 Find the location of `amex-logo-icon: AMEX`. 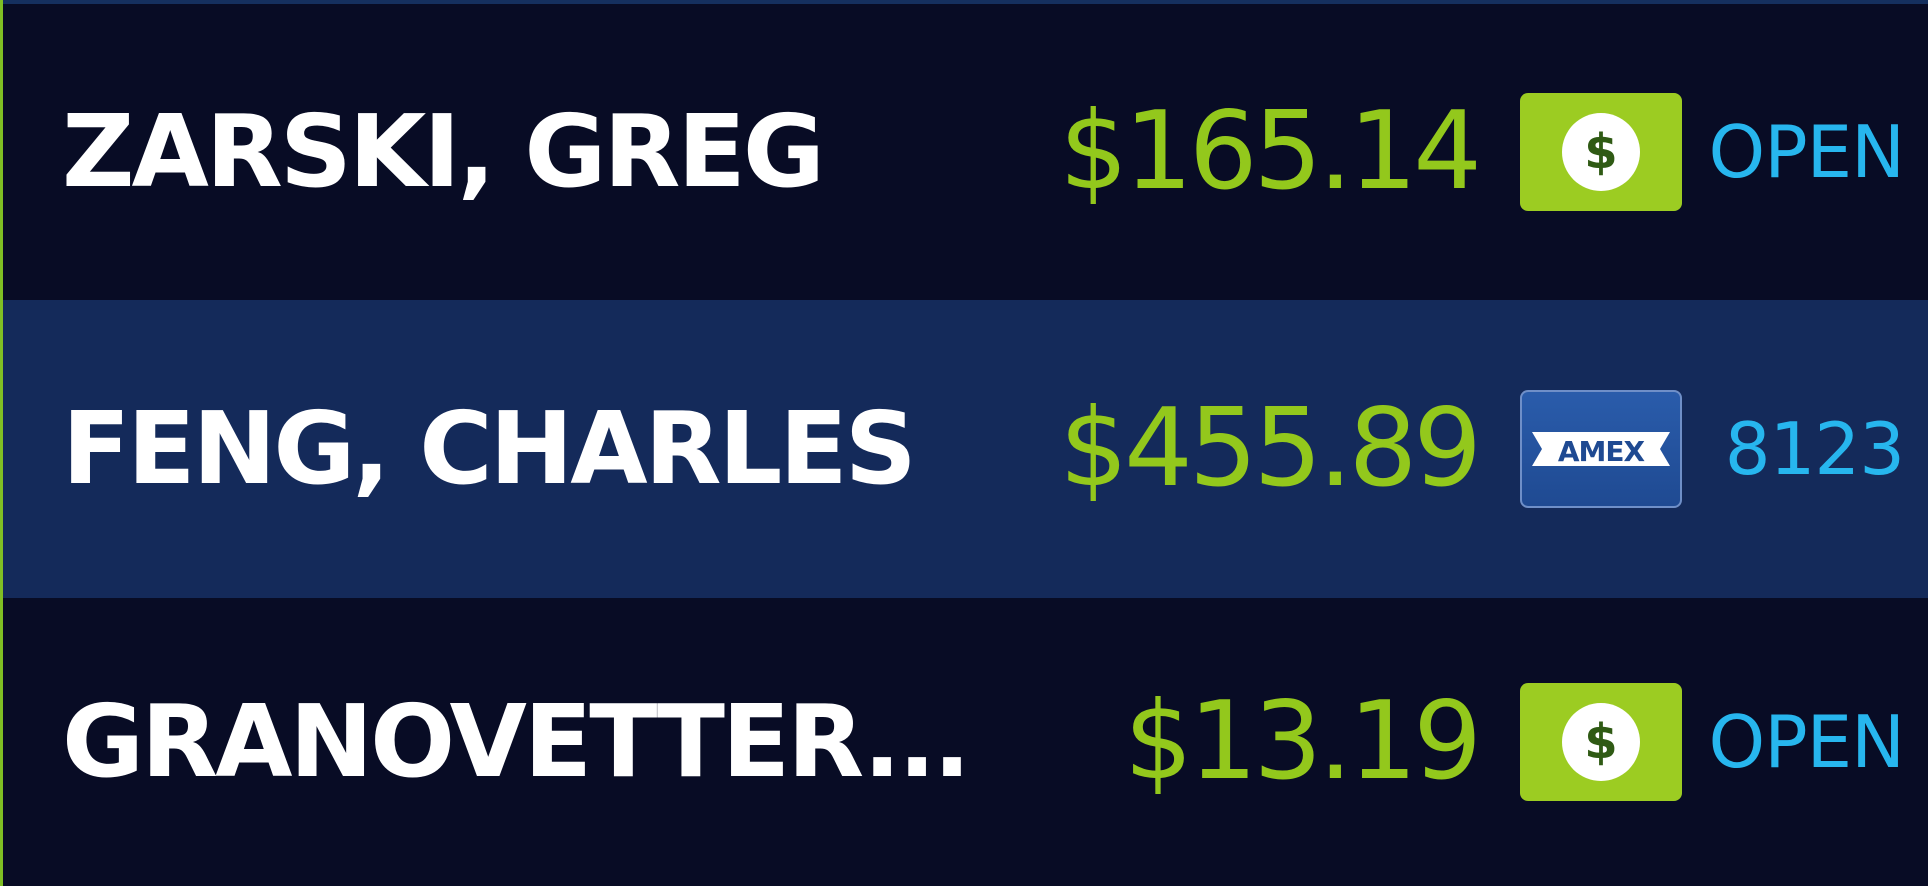

amex-logo-icon: AMEX is located at coordinates (1601, 450).